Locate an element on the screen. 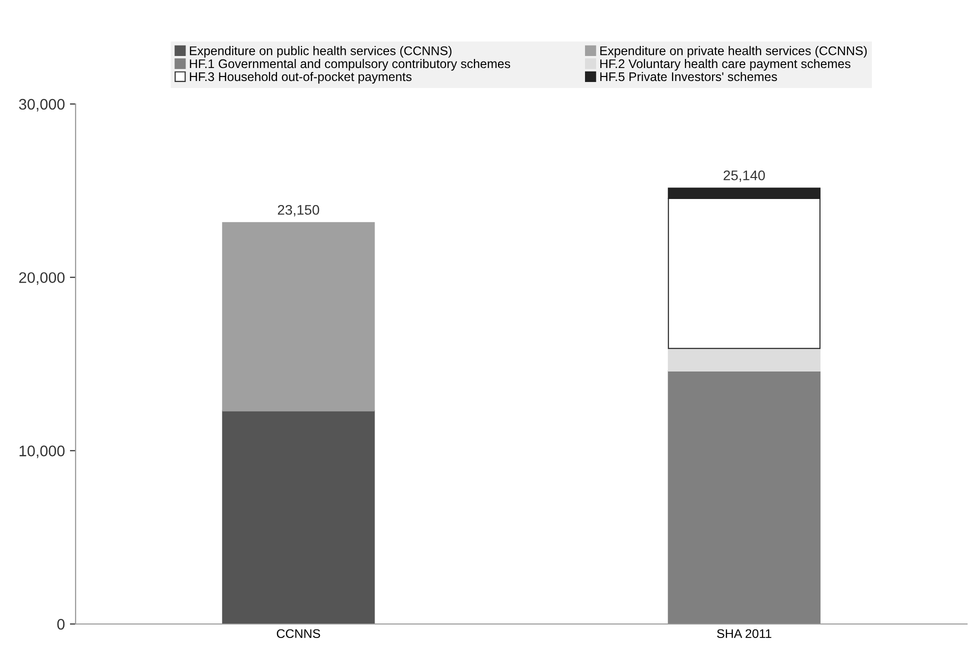  total-label: 23,150 is located at coordinates (299, 210).